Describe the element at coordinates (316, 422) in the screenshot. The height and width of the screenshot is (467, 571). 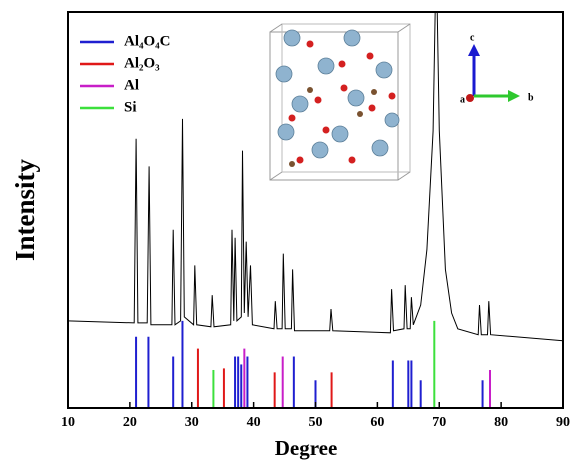
I see `x-tick-label: 50` at that location.